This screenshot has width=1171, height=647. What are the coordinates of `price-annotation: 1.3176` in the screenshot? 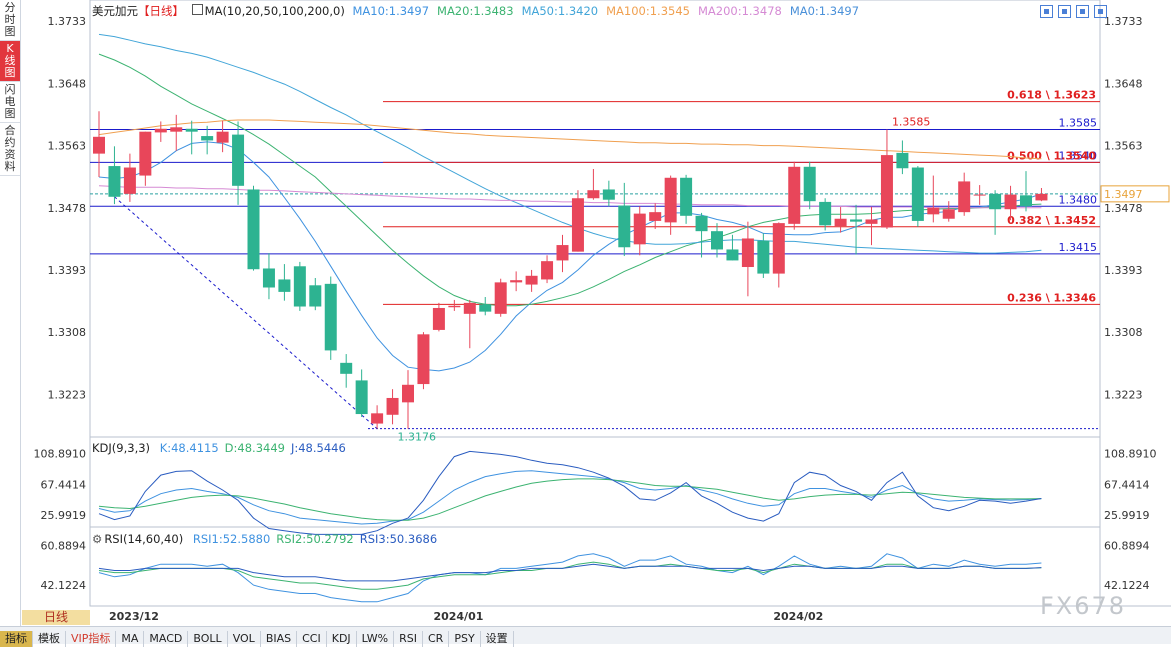 It's located at (417, 437).